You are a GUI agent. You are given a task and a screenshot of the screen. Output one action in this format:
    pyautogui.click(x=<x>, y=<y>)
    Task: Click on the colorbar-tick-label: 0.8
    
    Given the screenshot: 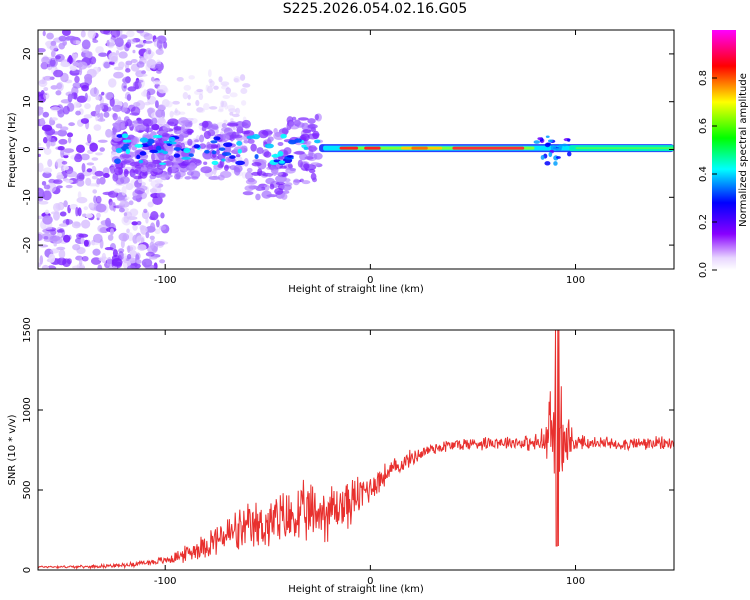 What is the action you would take?
    pyautogui.click(x=703, y=78)
    